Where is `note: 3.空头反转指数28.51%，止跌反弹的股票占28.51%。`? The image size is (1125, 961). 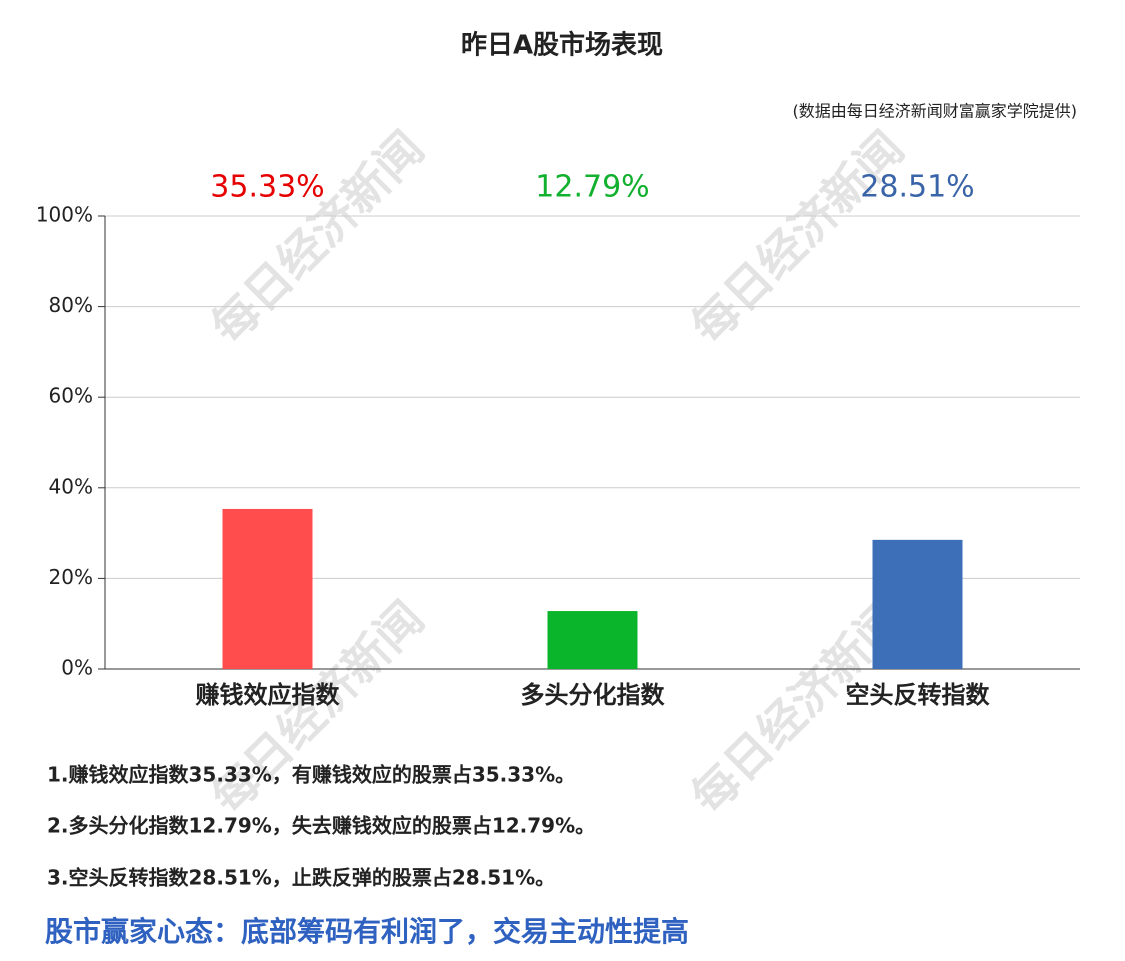
note: 3.空头反转指数28.51%，止跌反弹的股票占28.51%。 is located at coordinates (301, 878).